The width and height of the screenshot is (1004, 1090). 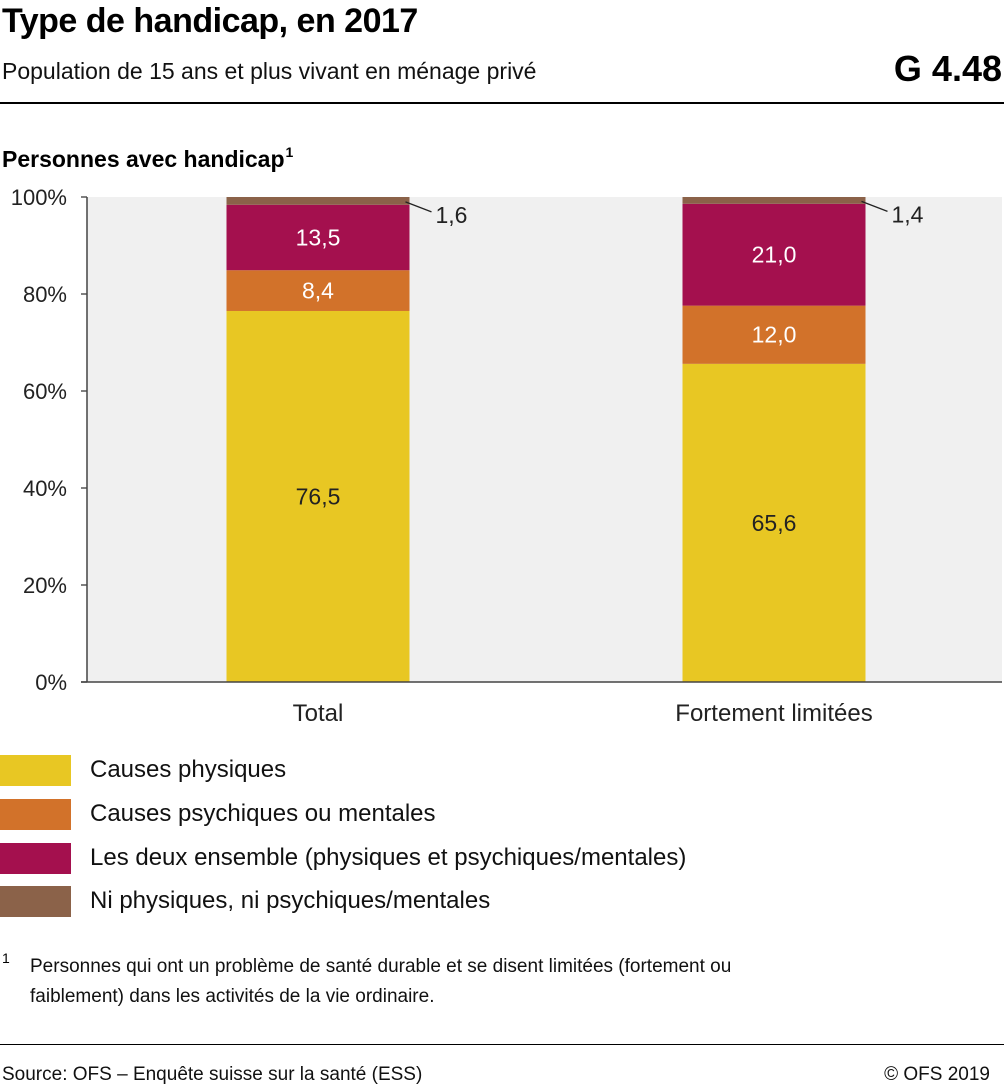 What do you see at coordinates (143, 159) in the screenshot?
I see `section-label: Personnes avec handicap` at bounding box center [143, 159].